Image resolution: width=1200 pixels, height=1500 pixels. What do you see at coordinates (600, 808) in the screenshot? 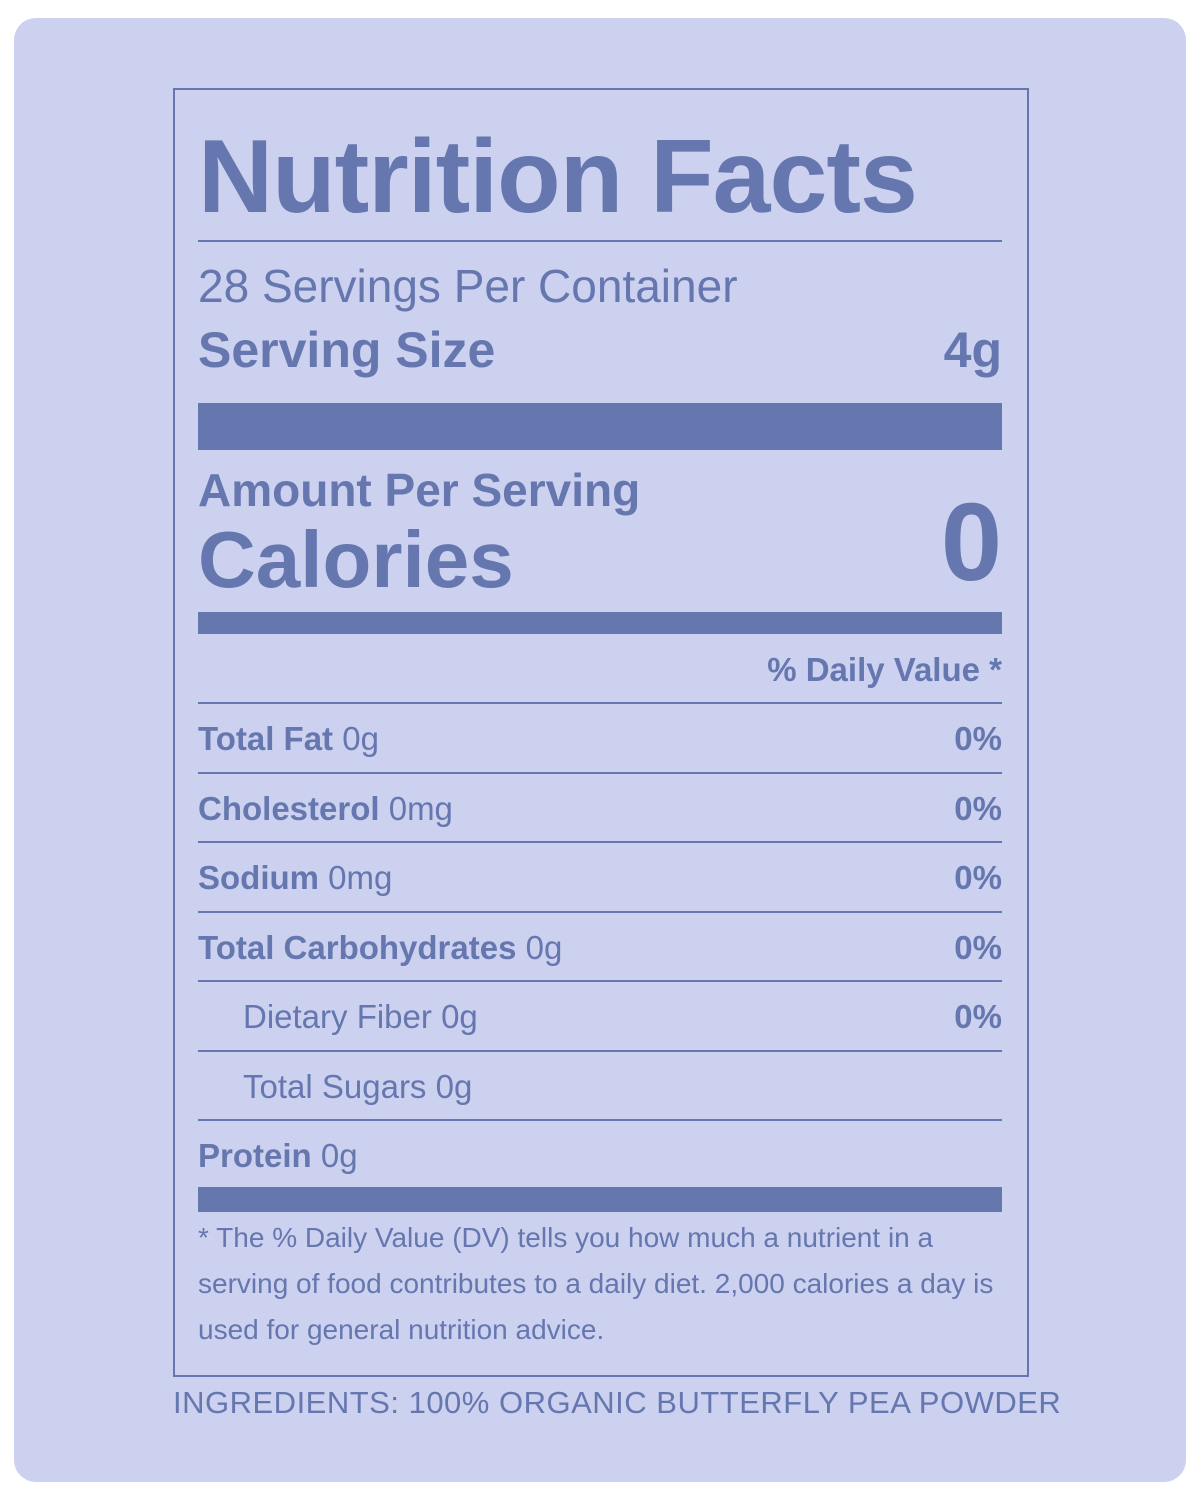
I see `nutrient-row: Cholesterol 0mg 0%` at bounding box center [600, 808].